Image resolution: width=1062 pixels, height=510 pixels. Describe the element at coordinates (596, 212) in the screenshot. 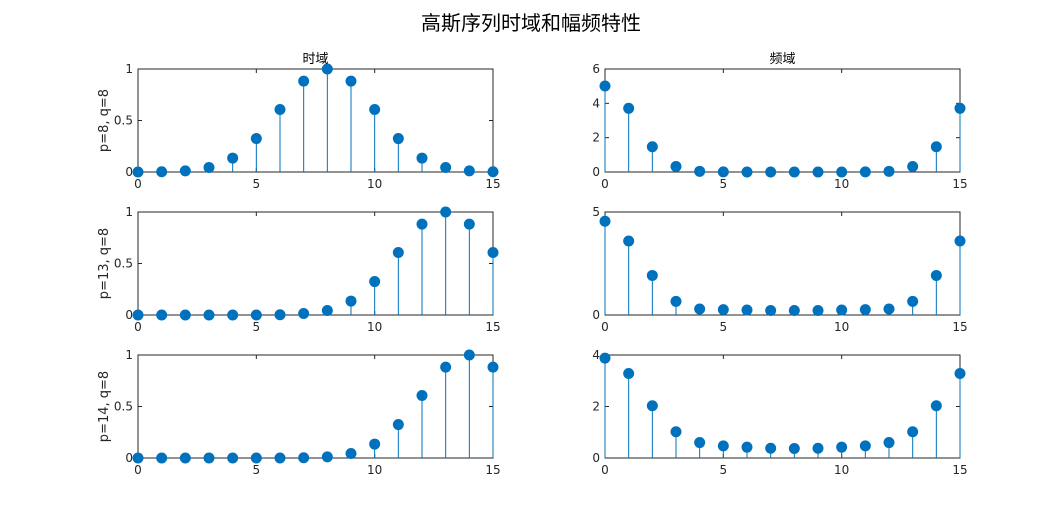

I see `y-tick-label: 5` at that location.